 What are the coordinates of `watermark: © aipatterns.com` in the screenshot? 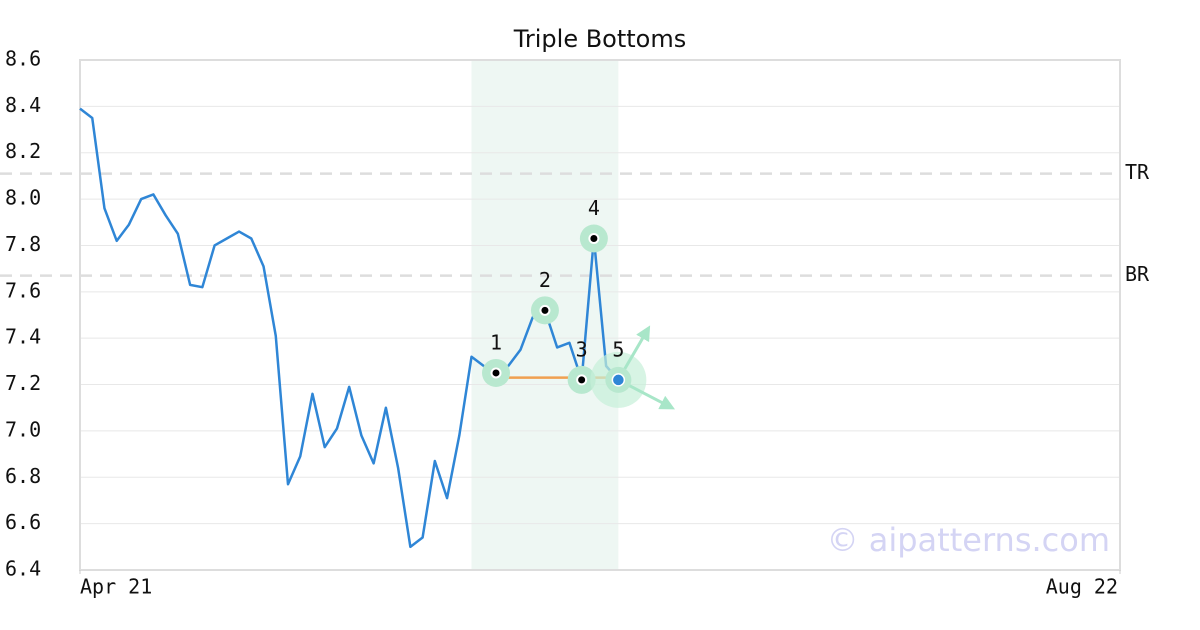 It's located at (968, 540).